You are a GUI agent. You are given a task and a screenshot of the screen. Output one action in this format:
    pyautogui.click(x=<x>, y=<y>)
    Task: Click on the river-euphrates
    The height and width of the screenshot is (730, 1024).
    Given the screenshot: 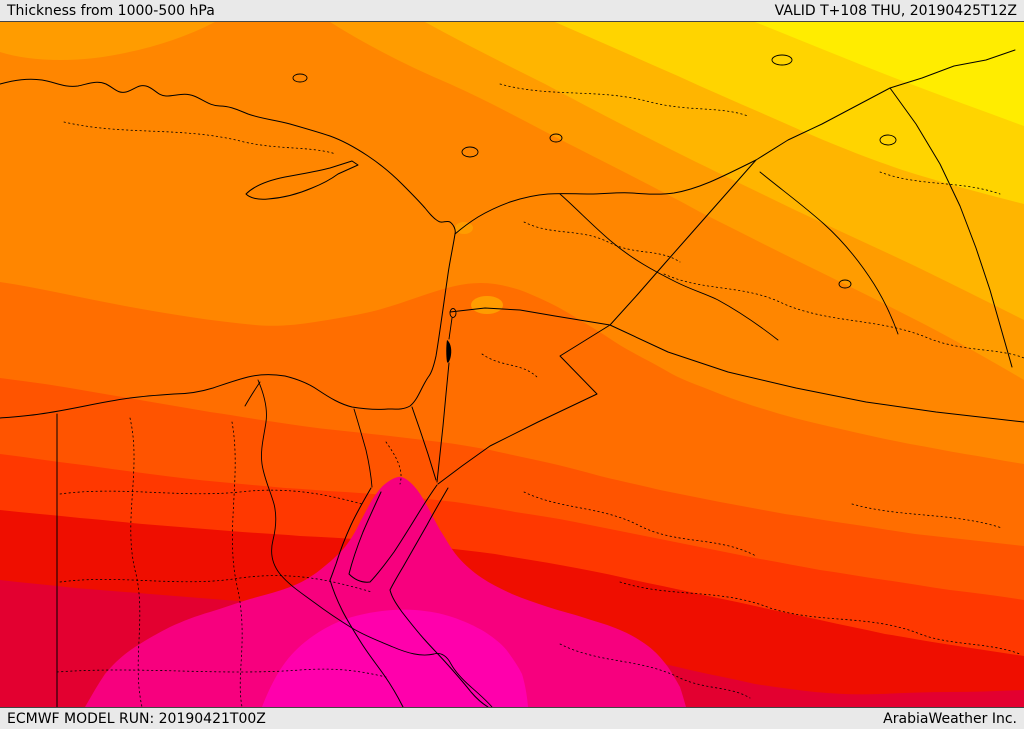 What is the action you would take?
    pyautogui.click(x=669, y=267)
    